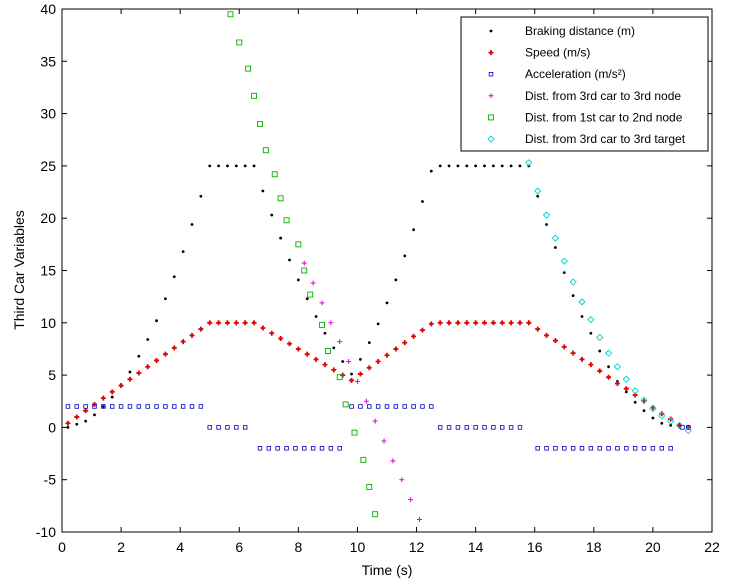 The height and width of the screenshot is (583, 730). What do you see at coordinates (50, 480) in the screenshot?
I see `y-tick-label: -5` at bounding box center [50, 480].